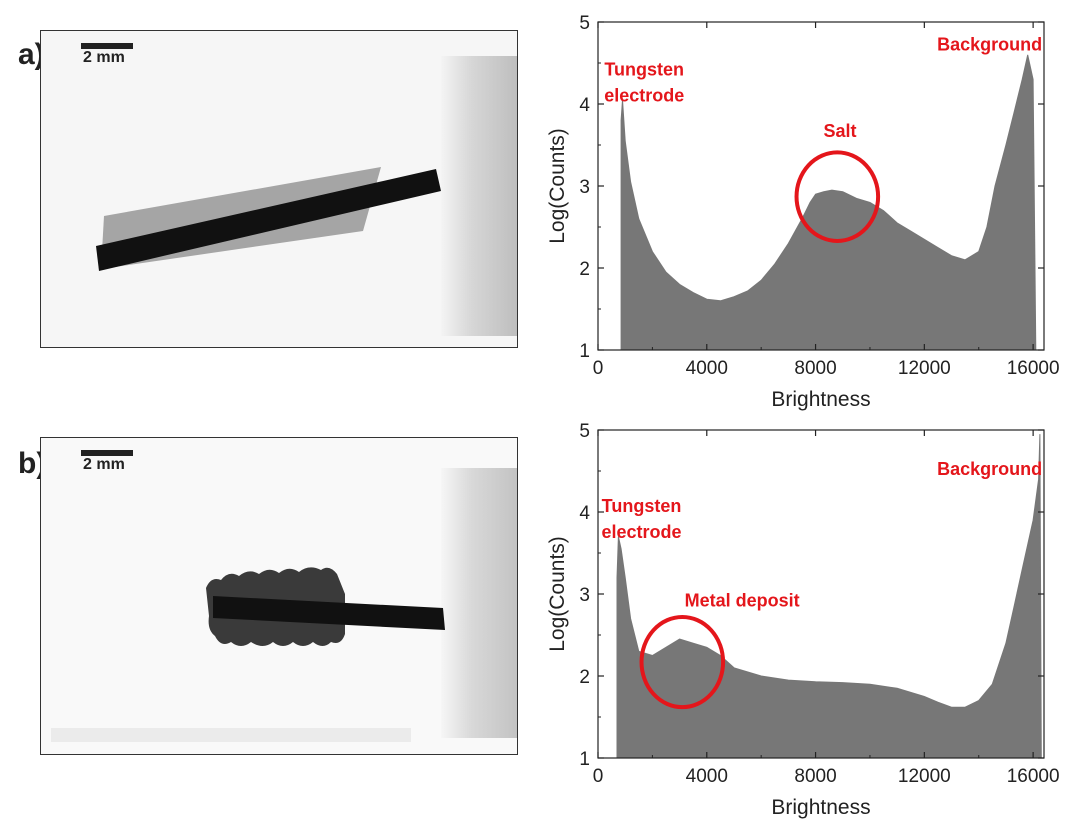 The height and width of the screenshot is (823, 1069). I want to click on annotation-label: Salt, so click(840, 131).